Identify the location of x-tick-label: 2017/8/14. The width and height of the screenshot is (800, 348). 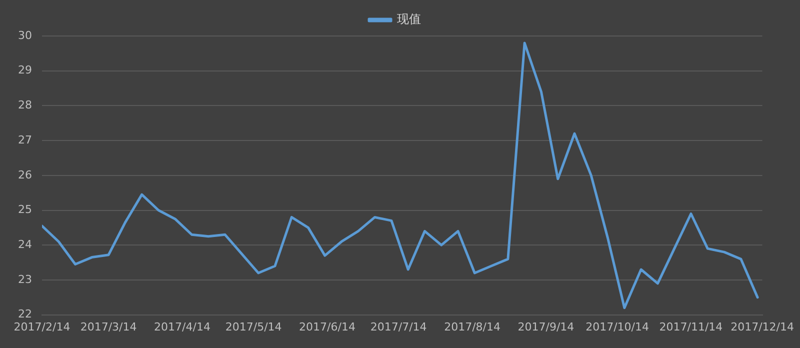
(472, 327).